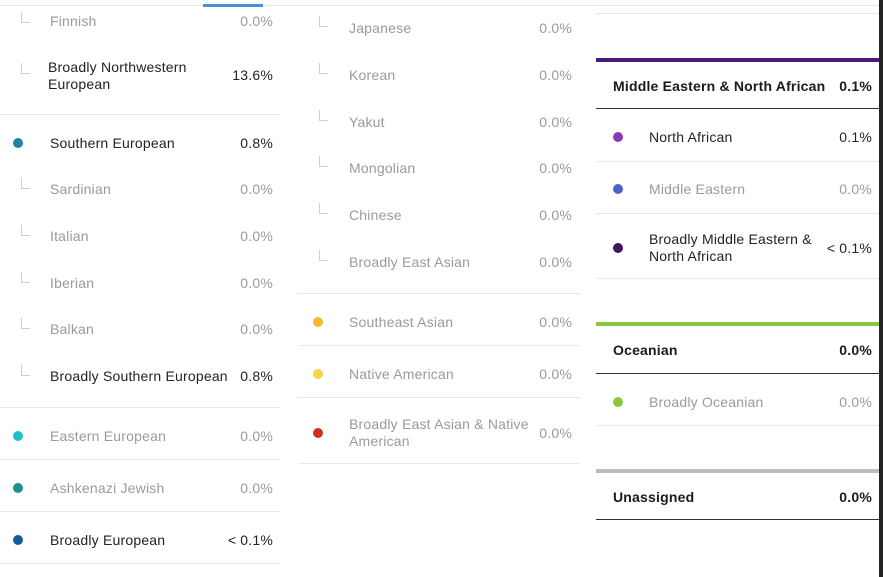 The image size is (883, 577). What do you see at coordinates (730, 247) in the screenshot?
I see `item-label: Broadly Middle Eastern & North African` at bounding box center [730, 247].